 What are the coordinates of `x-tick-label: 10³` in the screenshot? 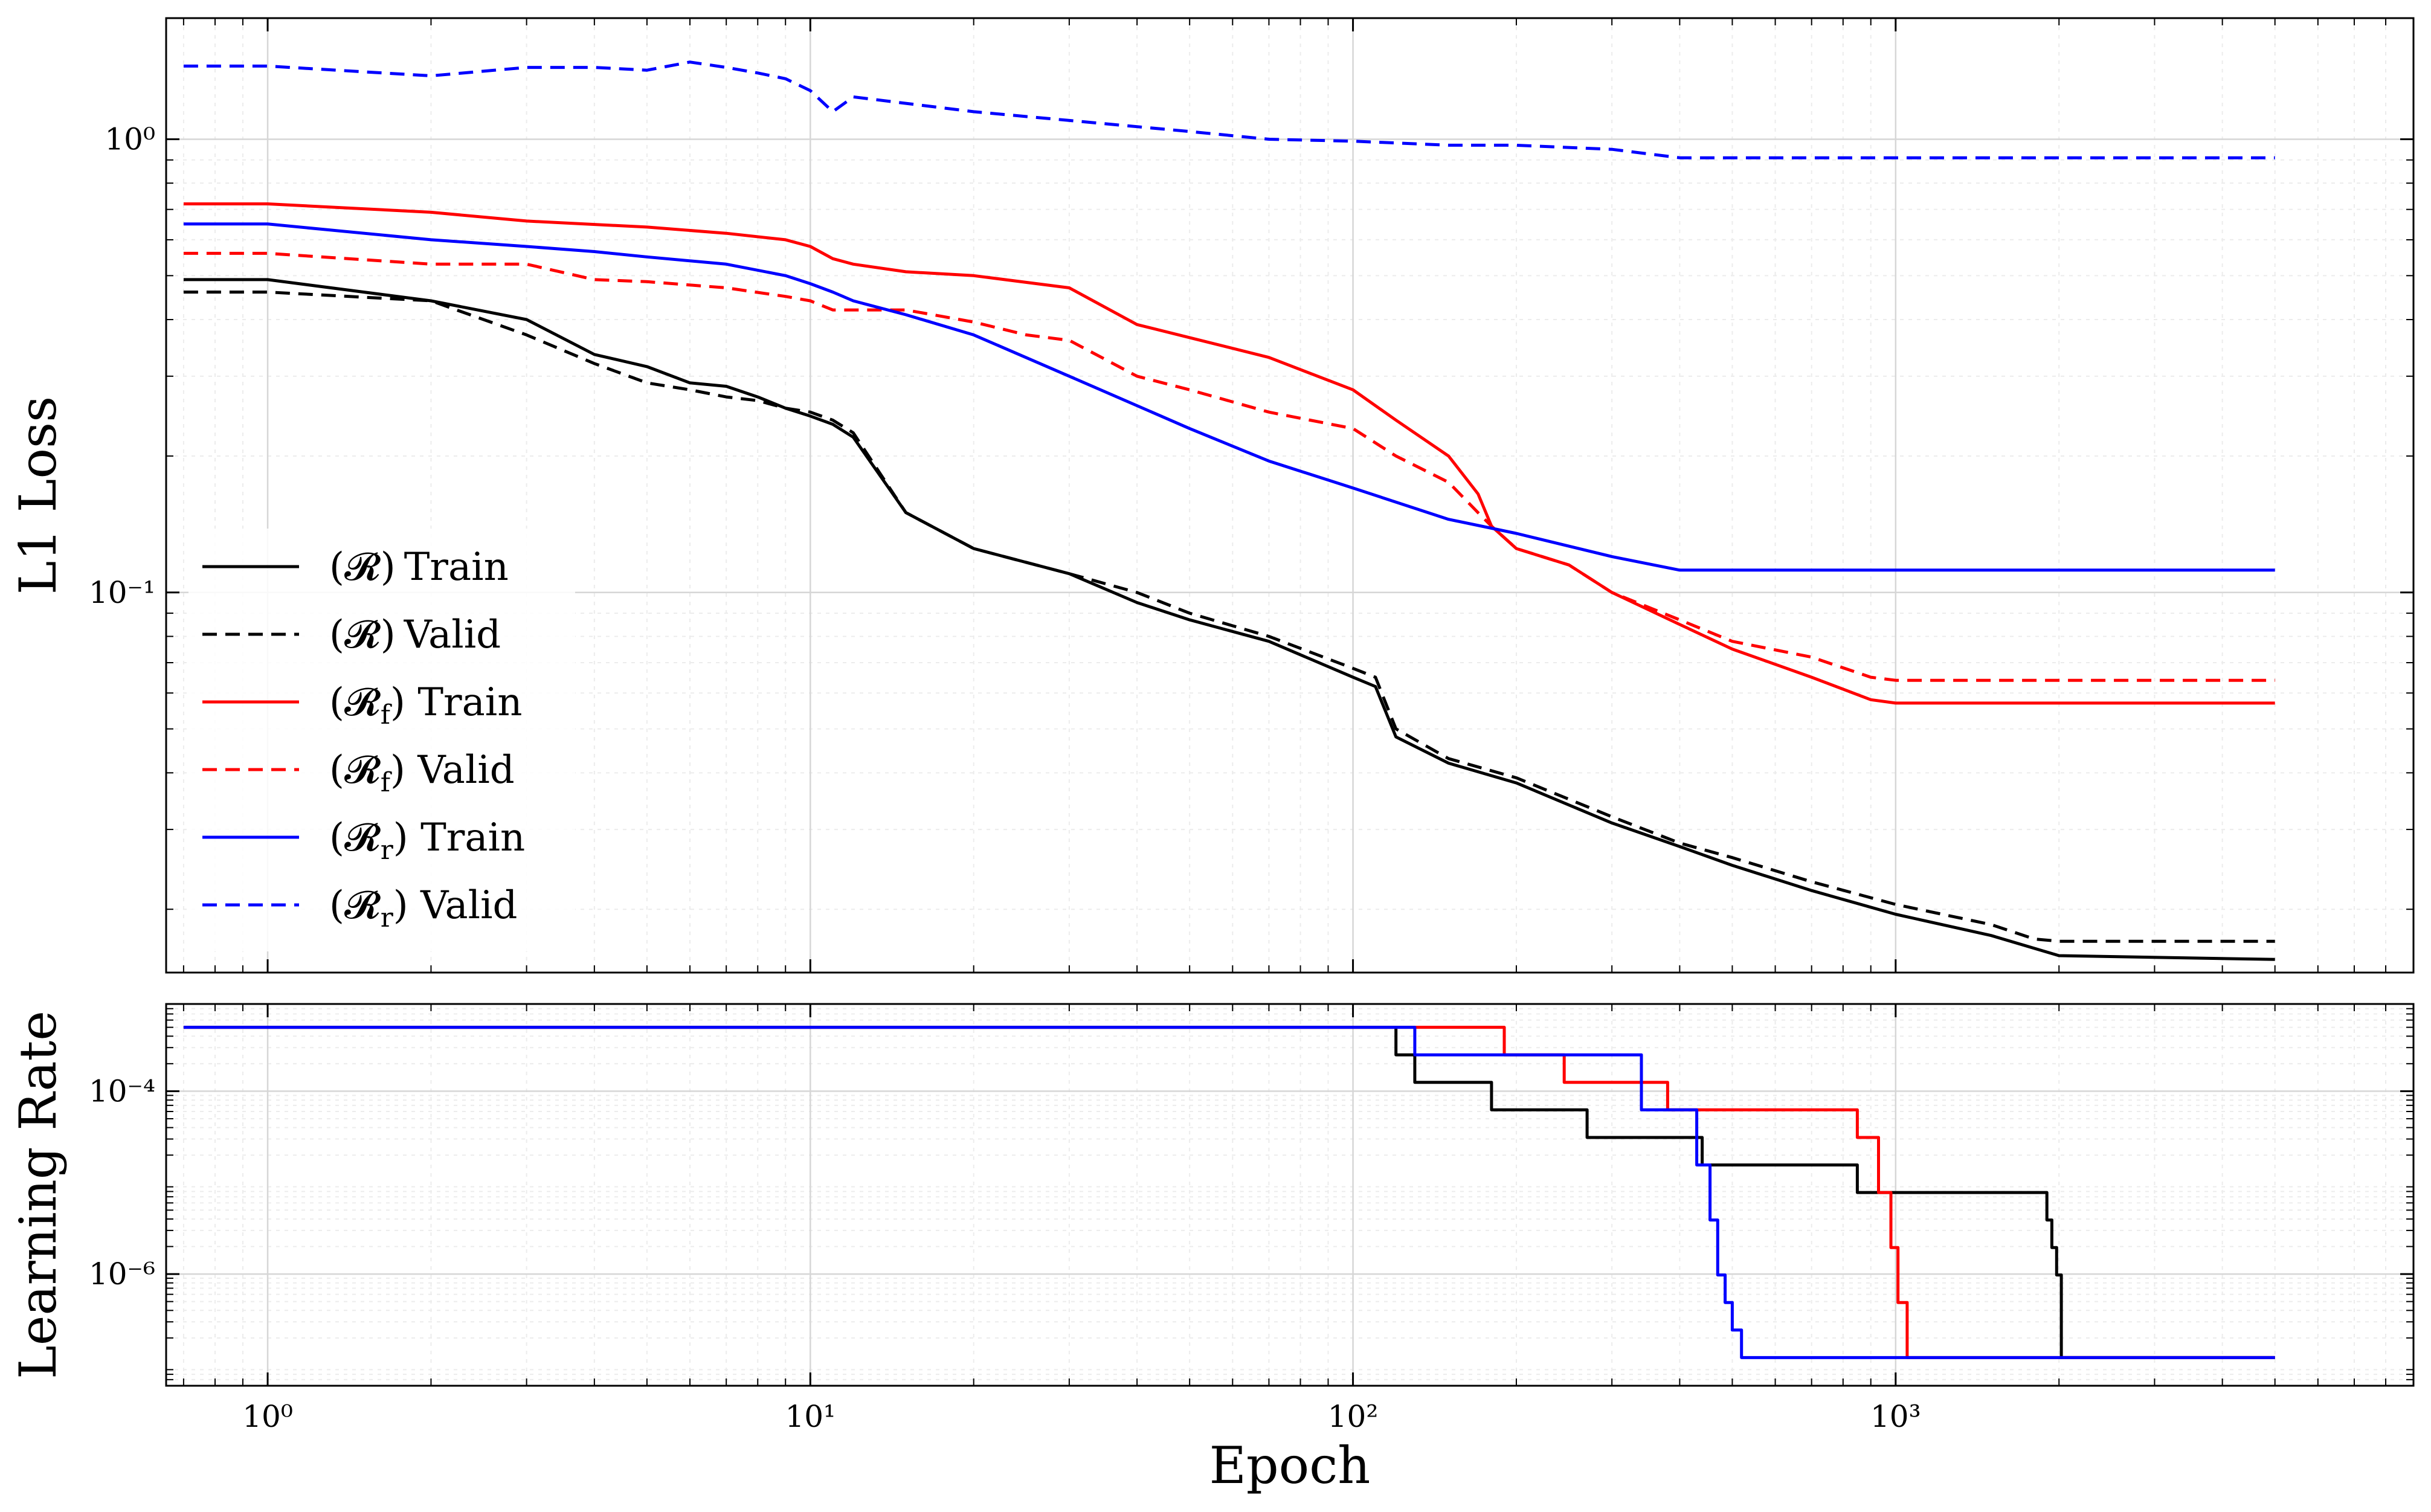 It's located at (1895, 1416).